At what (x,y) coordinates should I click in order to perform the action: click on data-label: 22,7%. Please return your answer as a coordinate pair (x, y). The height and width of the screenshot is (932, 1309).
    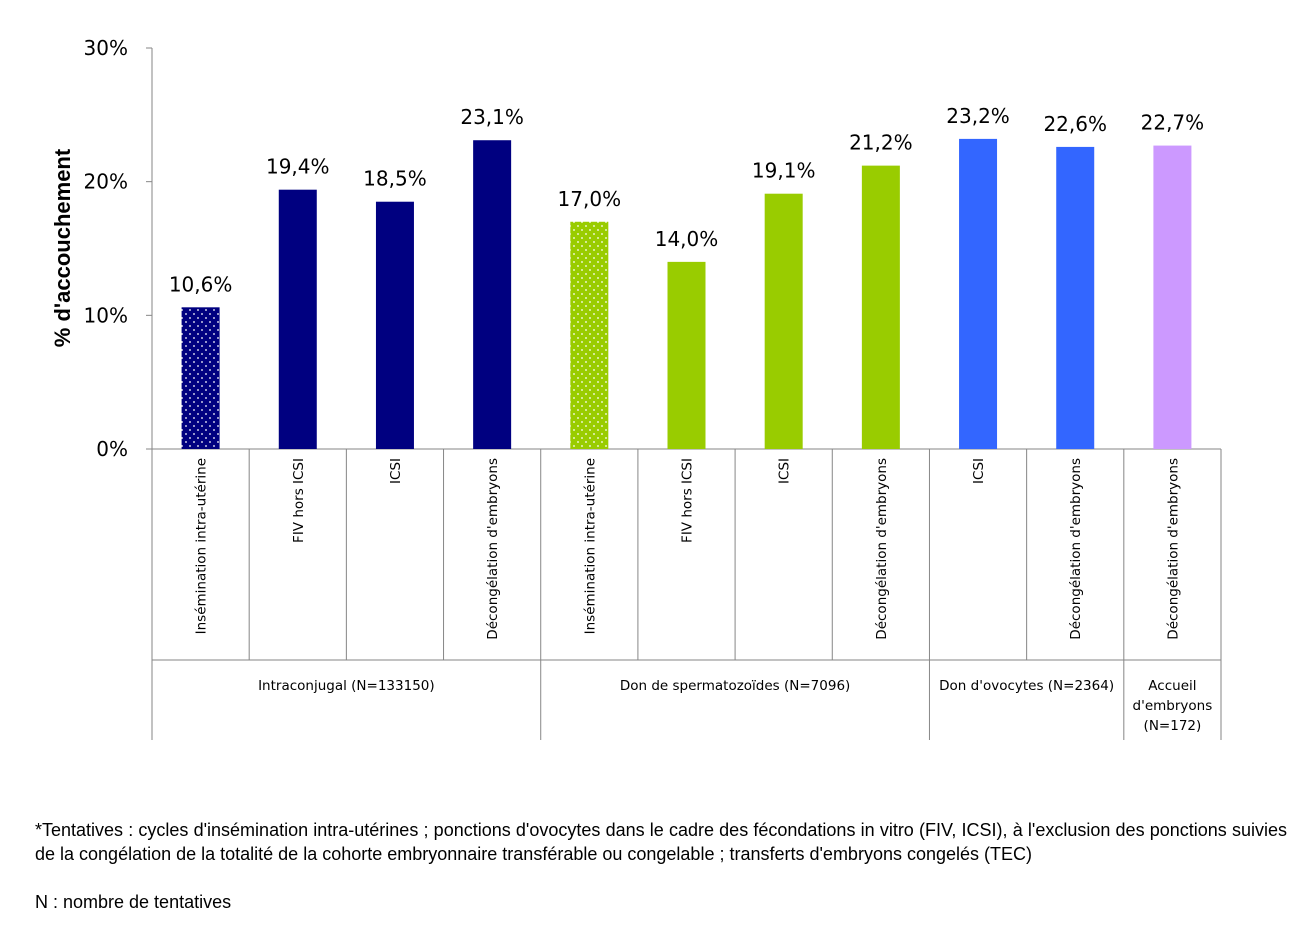
    Looking at the image, I should click on (1173, 123).